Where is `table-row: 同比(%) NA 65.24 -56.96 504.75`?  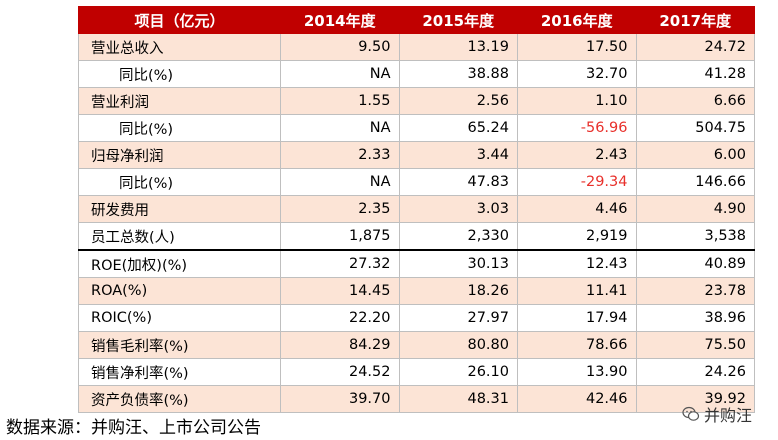
table-row: 同比(%) NA 65.24 -56.96 504.75 is located at coordinates (416, 128).